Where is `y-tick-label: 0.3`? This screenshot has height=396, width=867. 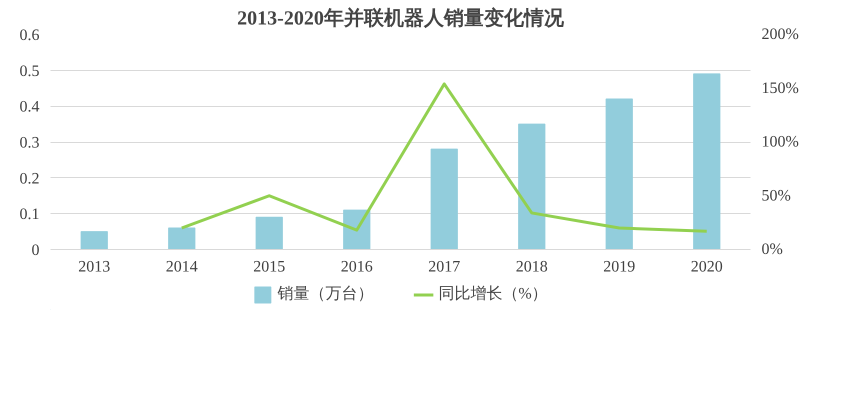 y-tick-label: 0.3 is located at coordinates (30, 143).